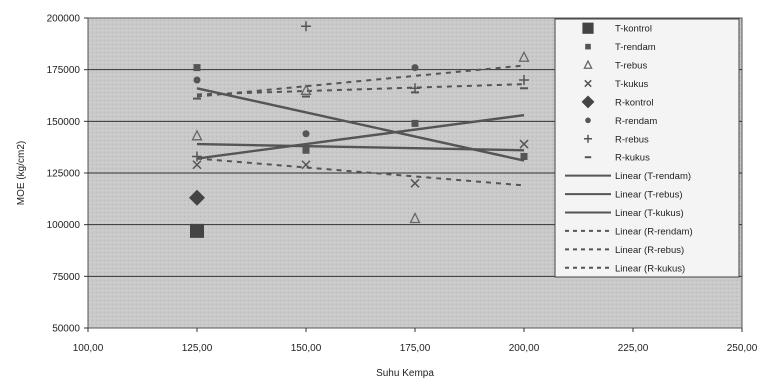  Describe the element at coordinates (64, 225) in the screenshot. I see `y-tick-label: 100000` at that location.